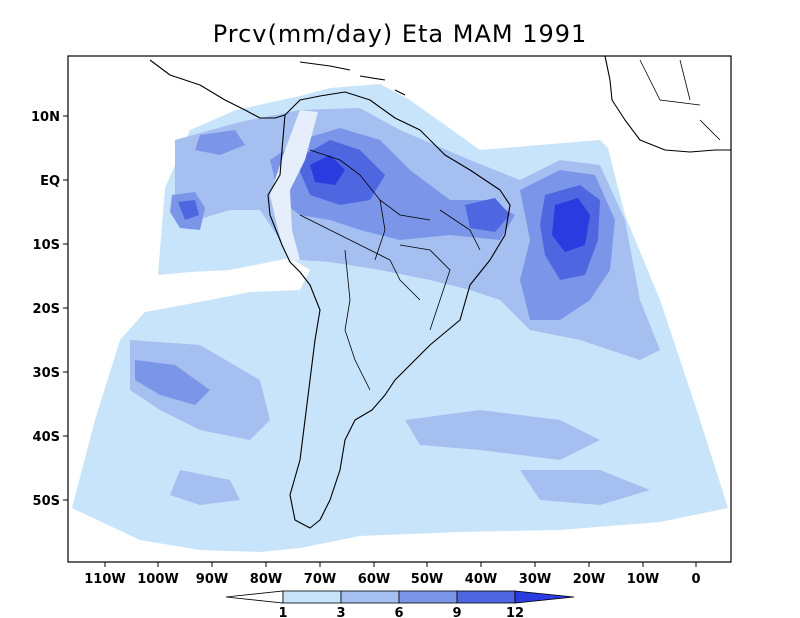 This screenshot has height=618, width=800. What do you see at coordinates (282, 612) in the screenshot?
I see `colorbar-label: 1` at bounding box center [282, 612].